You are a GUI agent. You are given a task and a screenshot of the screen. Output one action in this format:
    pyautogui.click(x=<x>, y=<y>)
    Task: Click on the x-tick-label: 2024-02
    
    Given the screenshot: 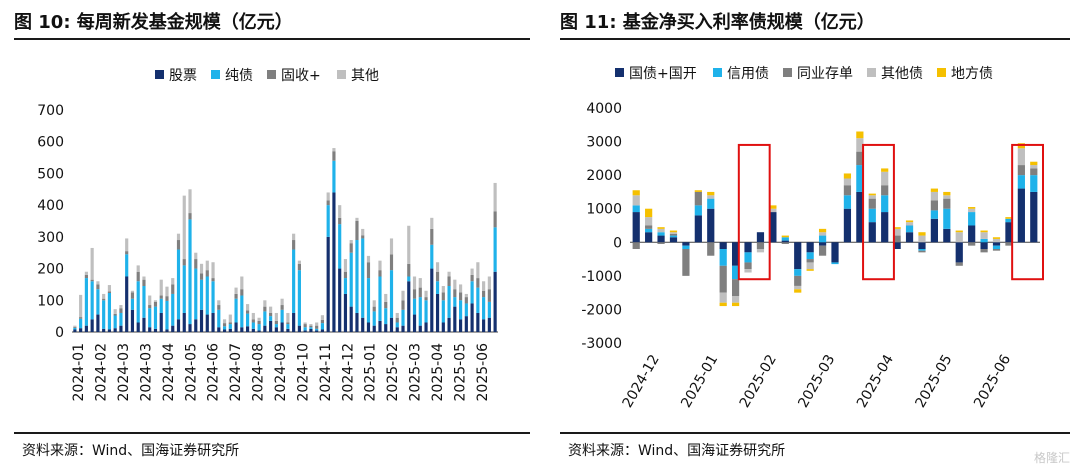 What is the action you would take?
    pyautogui.click(x=102, y=372)
    